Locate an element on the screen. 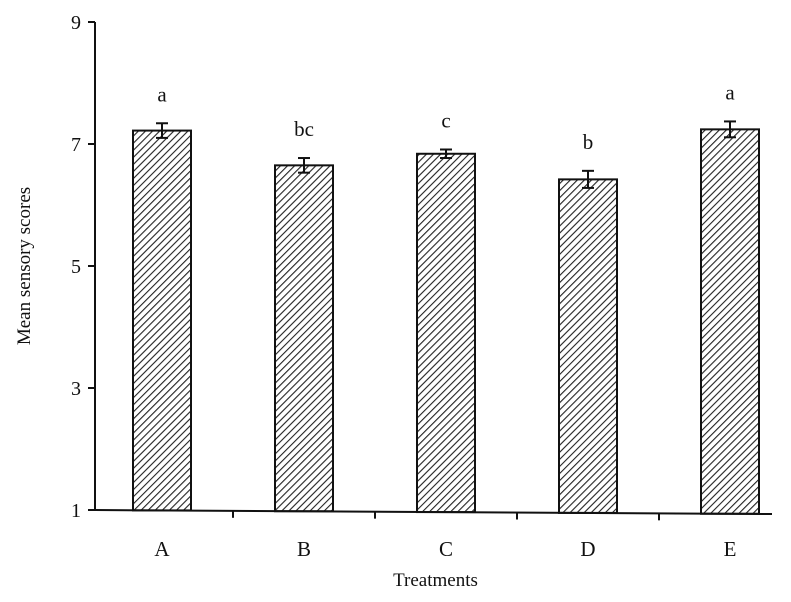  bar-c is located at coordinates (446, 333).